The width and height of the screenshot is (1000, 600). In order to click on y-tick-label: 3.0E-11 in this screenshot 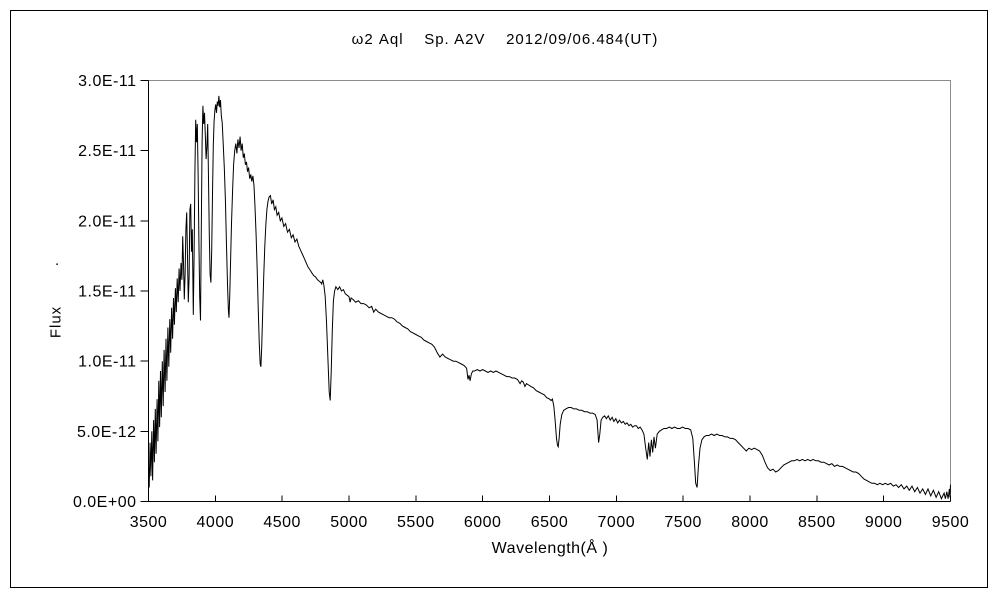, I will do `click(107, 81)`.